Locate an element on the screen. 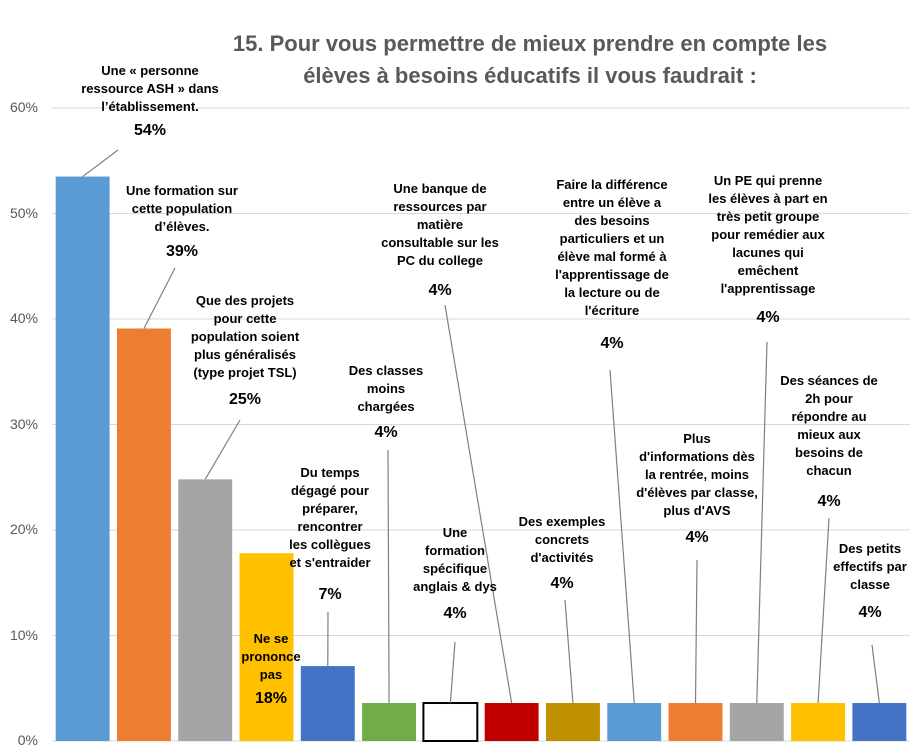 Image resolution: width=910 pixels, height=751 pixels. y-tick-label: 20% is located at coordinates (23, 529).